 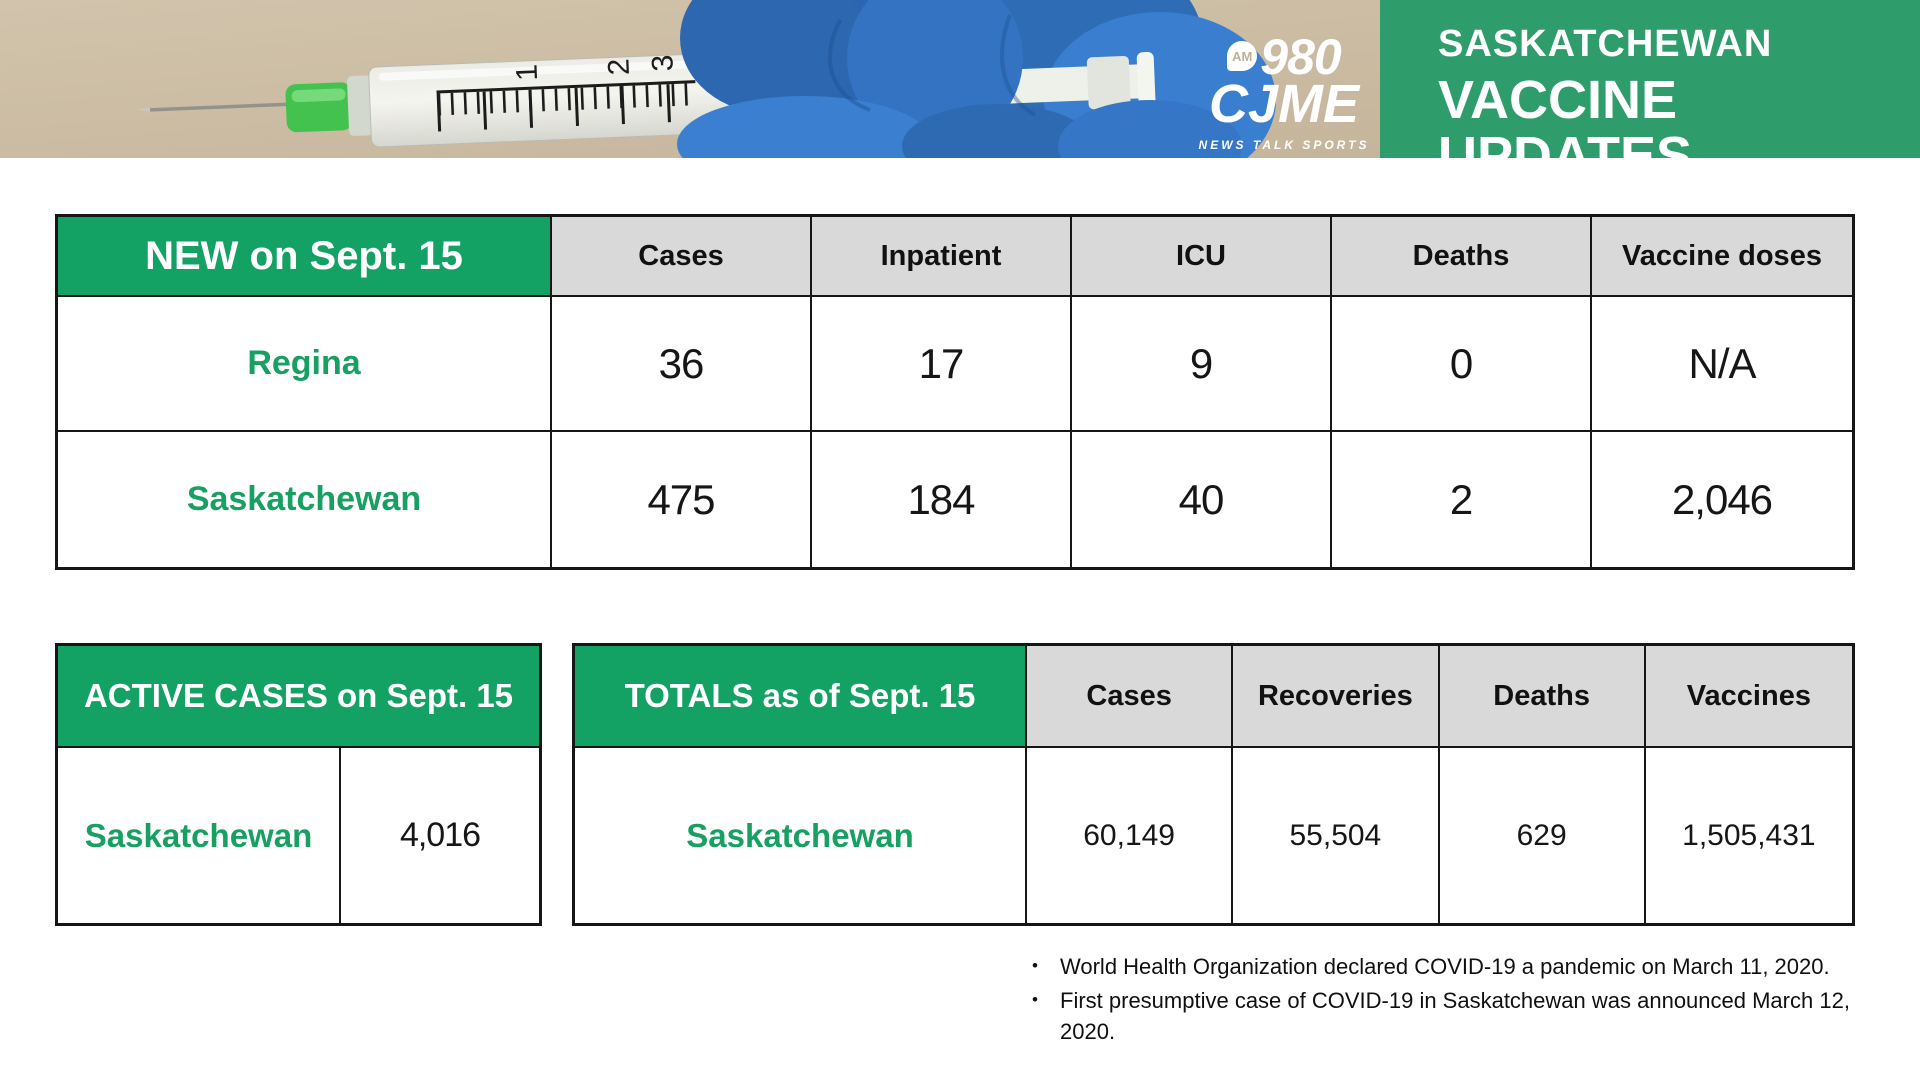 What do you see at coordinates (1336, 697) in the screenshot?
I see `totals-col-header-recoveries: Recoveries` at bounding box center [1336, 697].